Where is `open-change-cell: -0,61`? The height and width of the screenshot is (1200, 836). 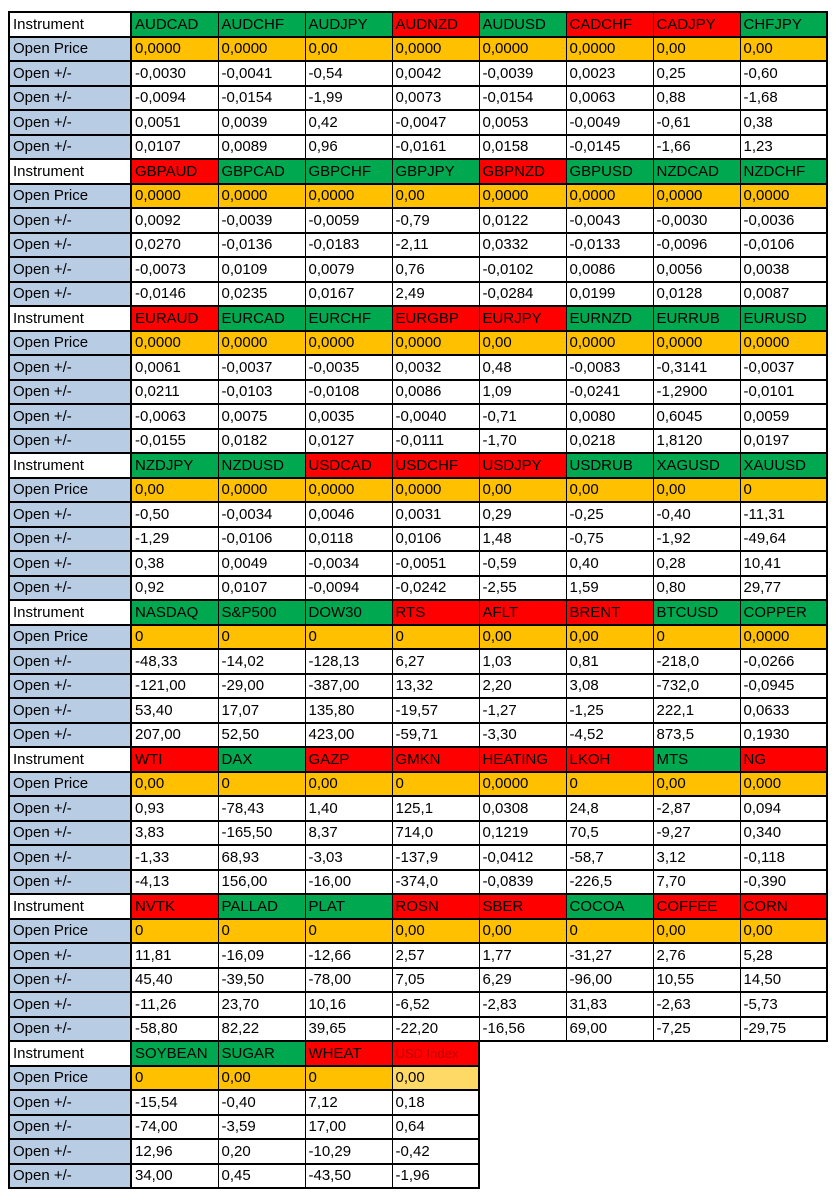
open-change-cell: -0,61 is located at coordinates (696, 122).